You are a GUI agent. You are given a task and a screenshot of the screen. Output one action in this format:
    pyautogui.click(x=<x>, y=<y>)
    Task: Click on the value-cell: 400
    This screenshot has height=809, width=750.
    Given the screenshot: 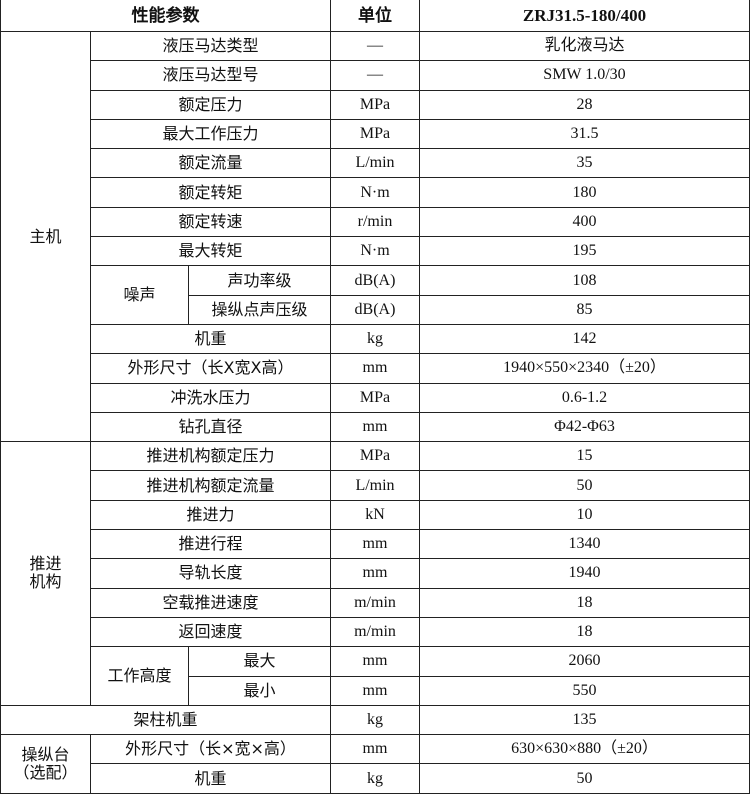 What is the action you would take?
    pyautogui.click(x=584, y=222)
    